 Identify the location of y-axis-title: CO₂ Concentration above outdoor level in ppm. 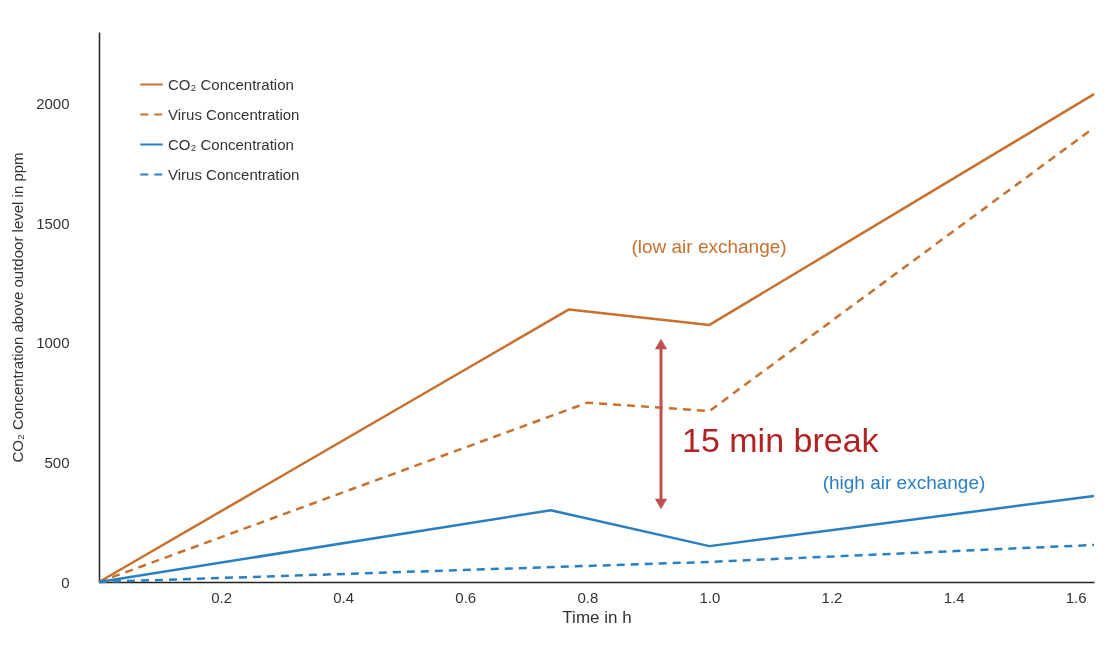
(18, 307).